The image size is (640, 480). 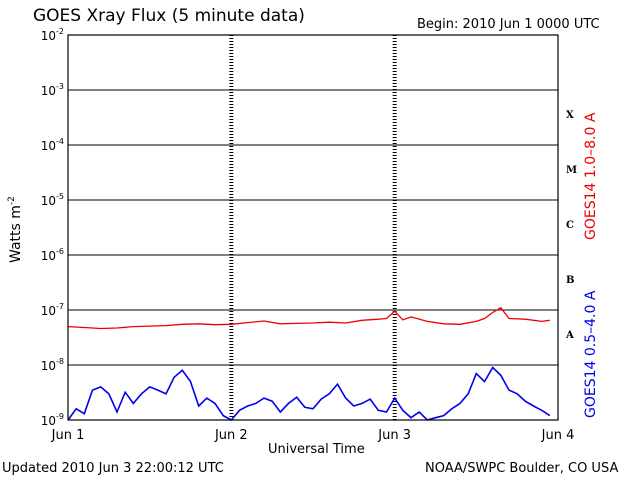 I want to click on y-tick-exponent: -6, so click(x=60, y=251).